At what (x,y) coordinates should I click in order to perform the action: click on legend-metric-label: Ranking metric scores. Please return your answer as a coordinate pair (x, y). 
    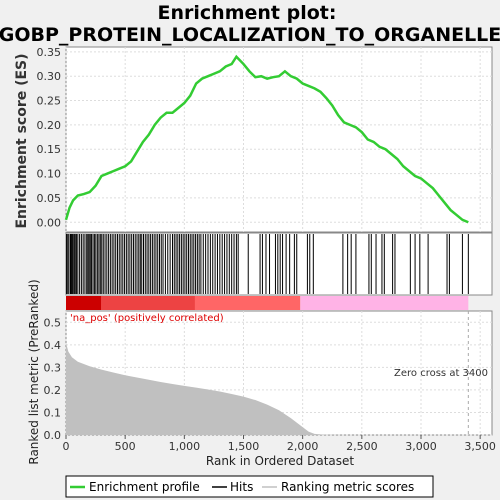
    Looking at the image, I should click on (347, 487).